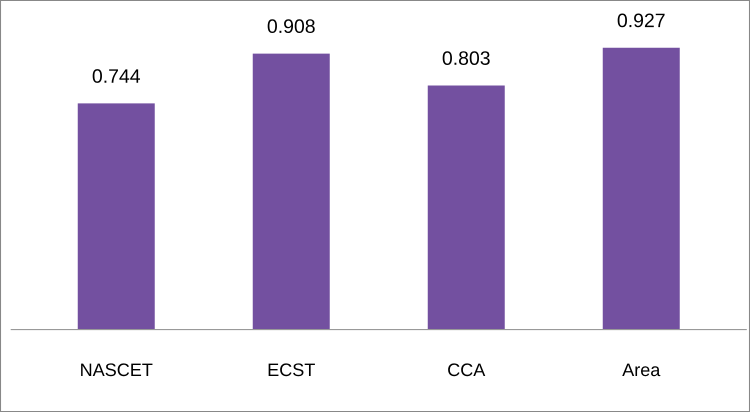  I want to click on data-label: 0.908, so click(291, 26).